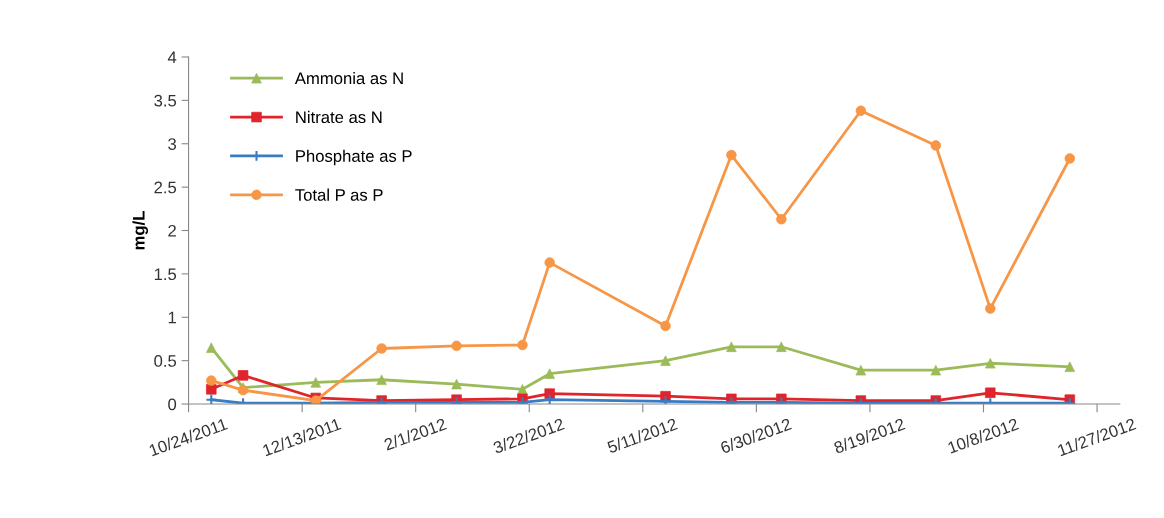  What do you see at coordinates (165, 274) in the screenshot?
I see `y-tick-label: 1.5` at bounding box center [165, 274].